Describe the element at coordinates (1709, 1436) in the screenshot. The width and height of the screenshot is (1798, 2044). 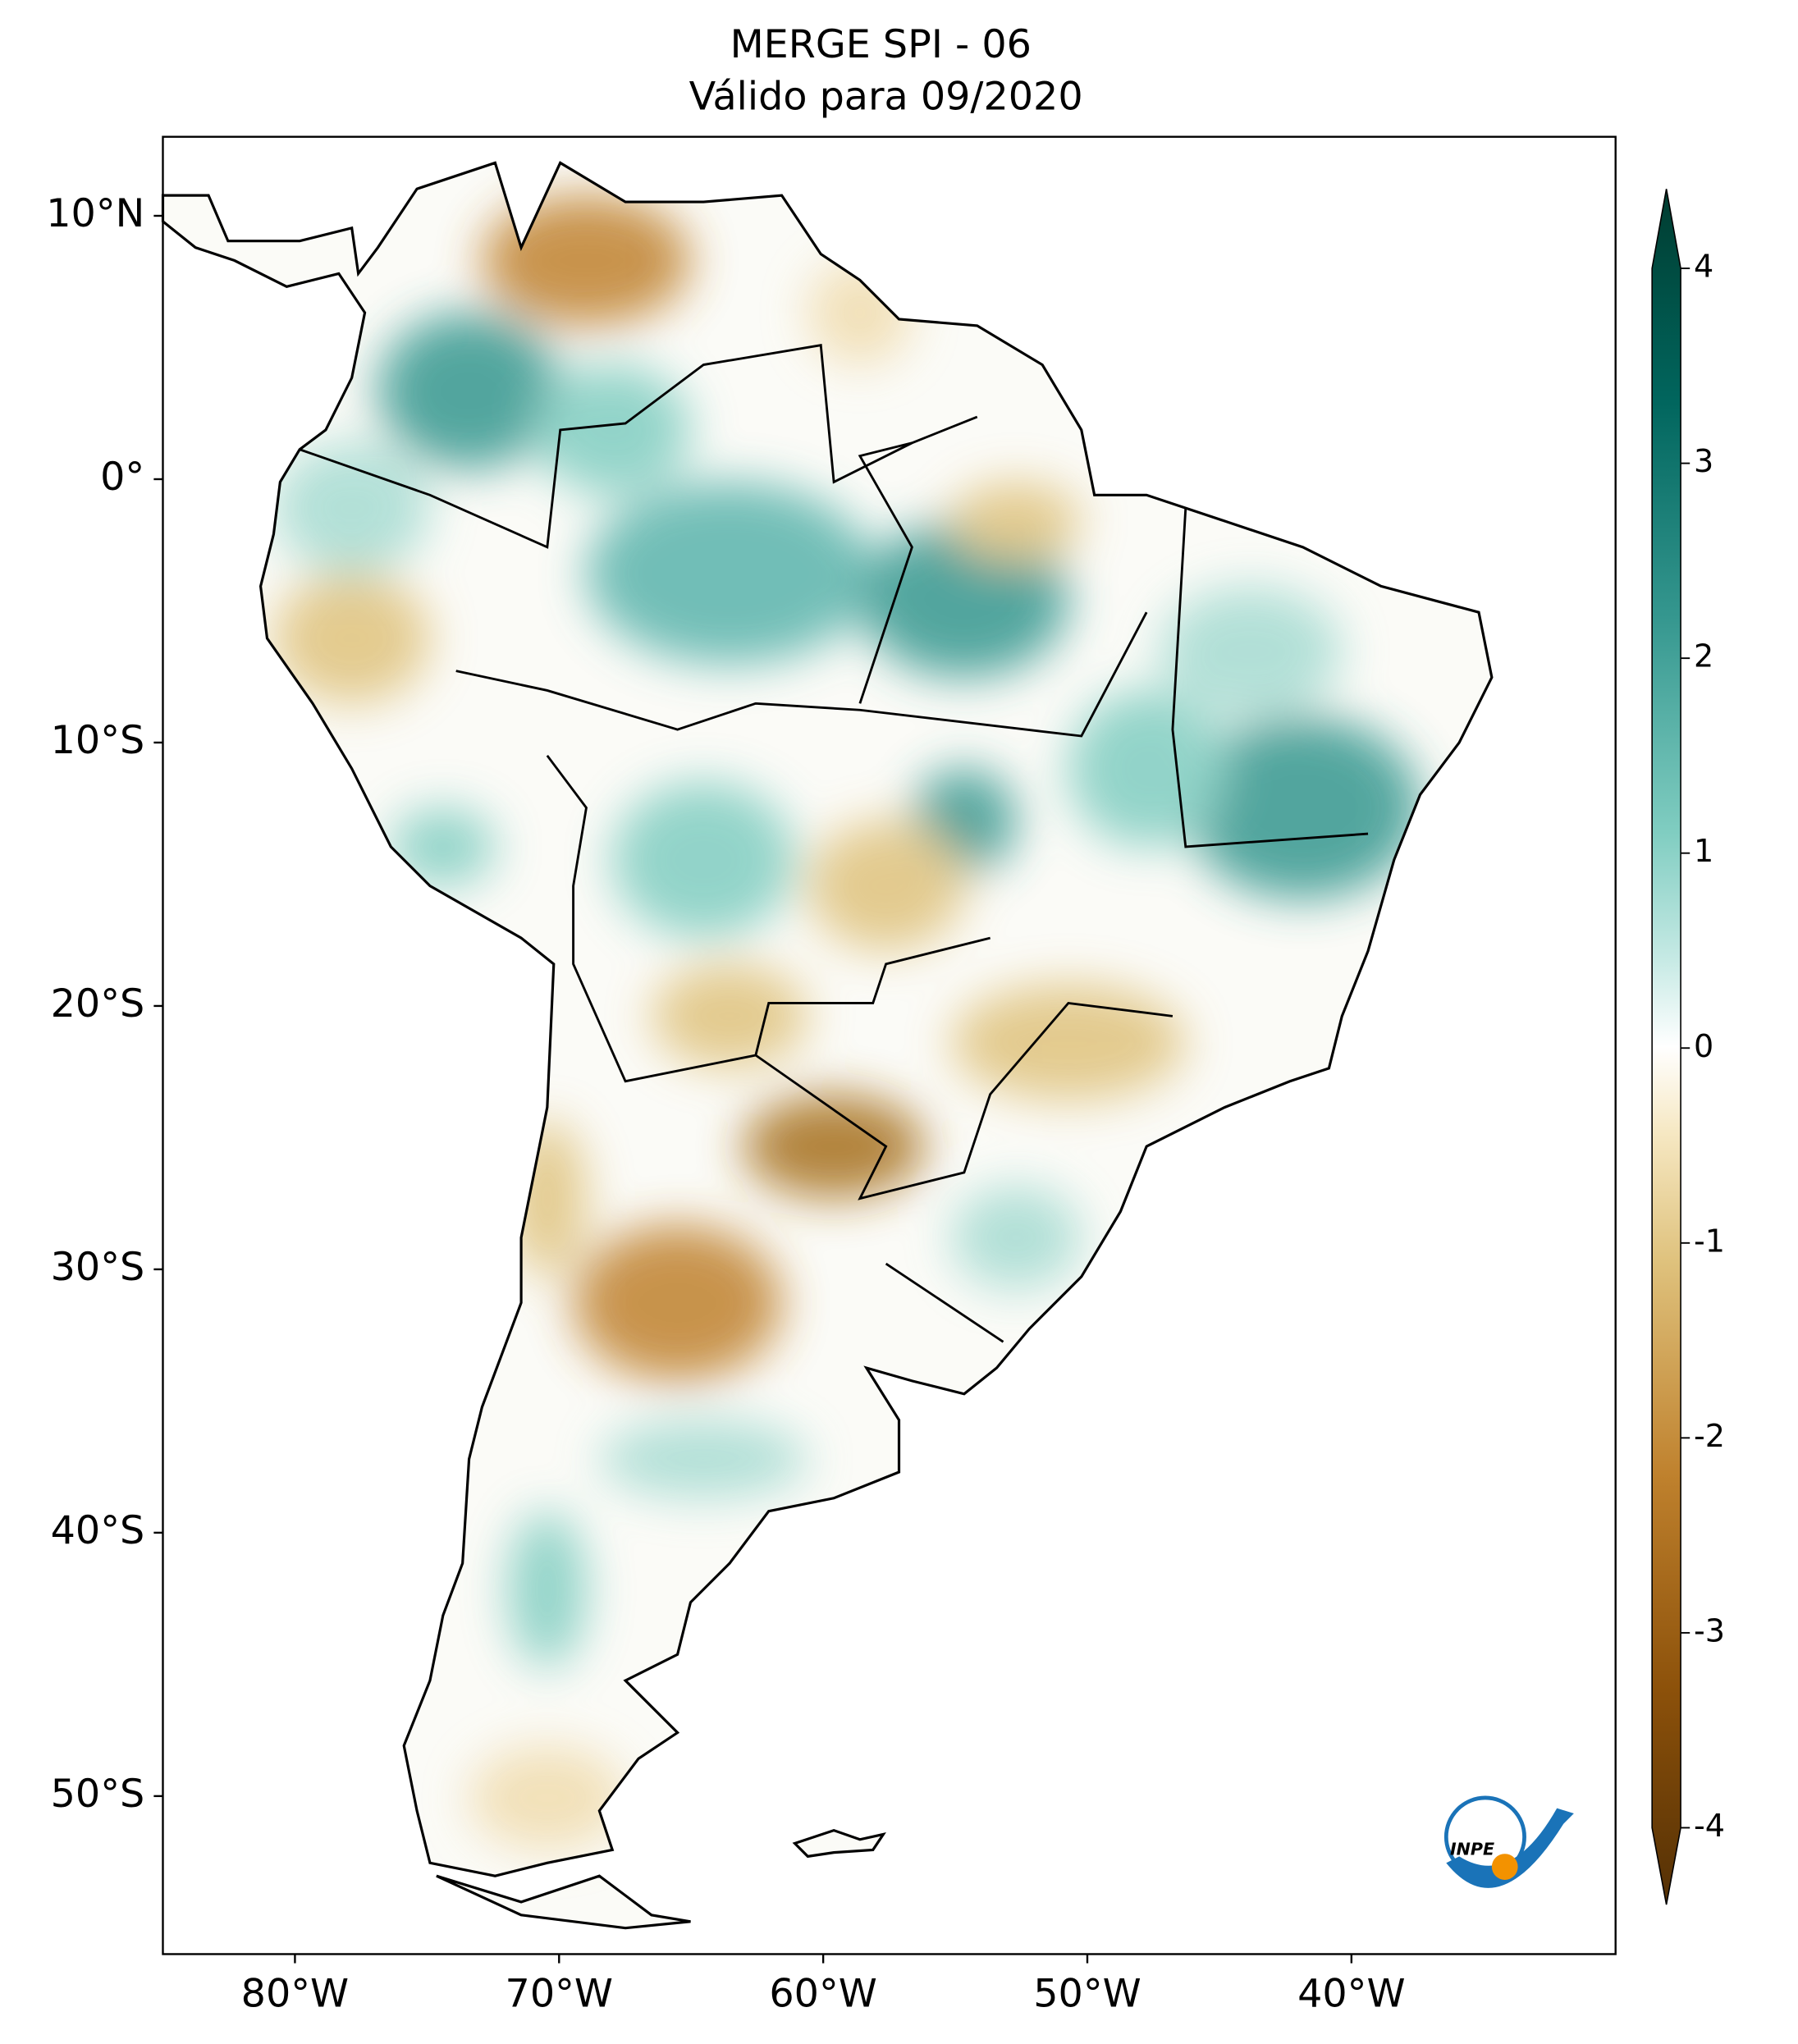
I see `colorbar-tick-label: -2` at that location.